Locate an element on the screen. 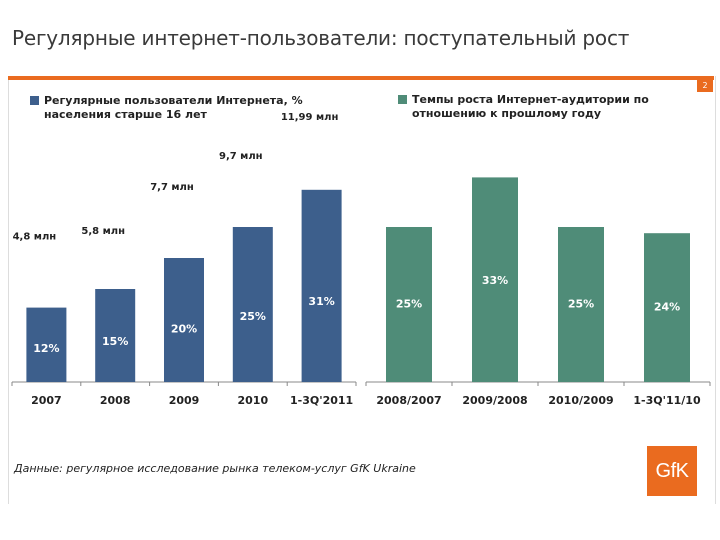 The image size is (720, 540). tick-label-users: 2010 is located at coordinates (252, 400).